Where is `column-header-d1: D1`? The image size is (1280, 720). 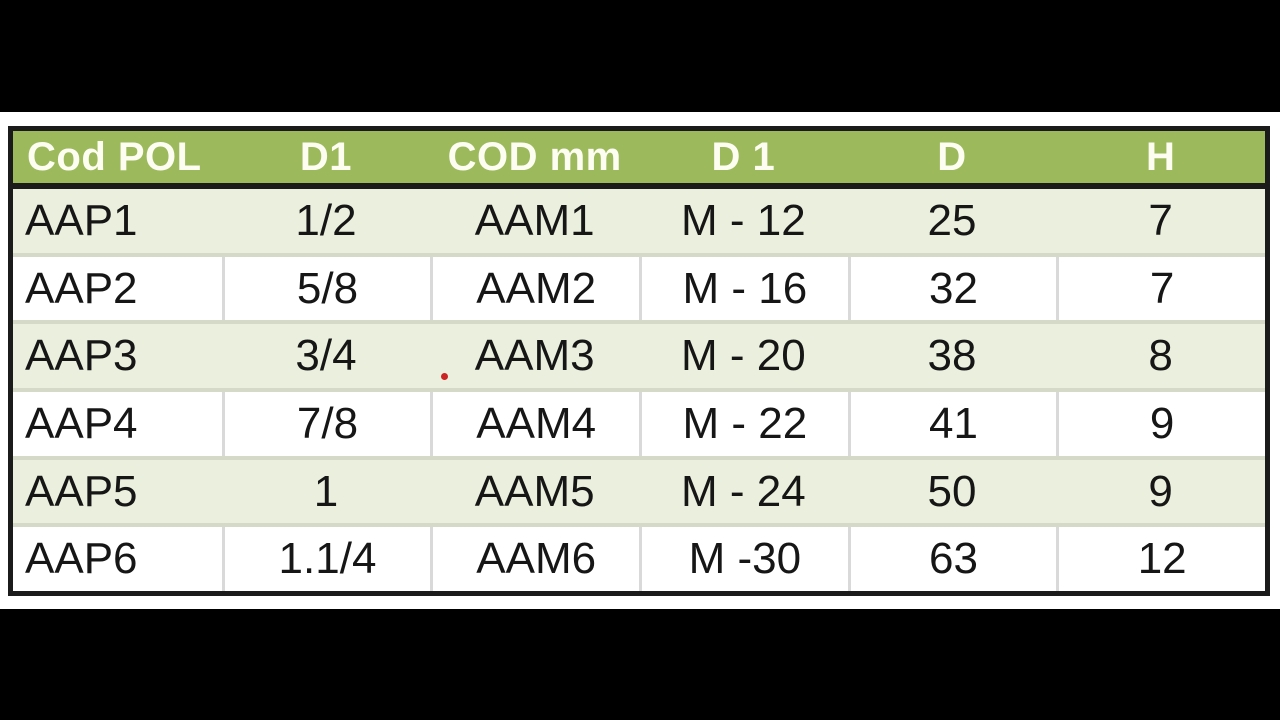
column-header-d1: D1 is located at coordinates (326, 156).